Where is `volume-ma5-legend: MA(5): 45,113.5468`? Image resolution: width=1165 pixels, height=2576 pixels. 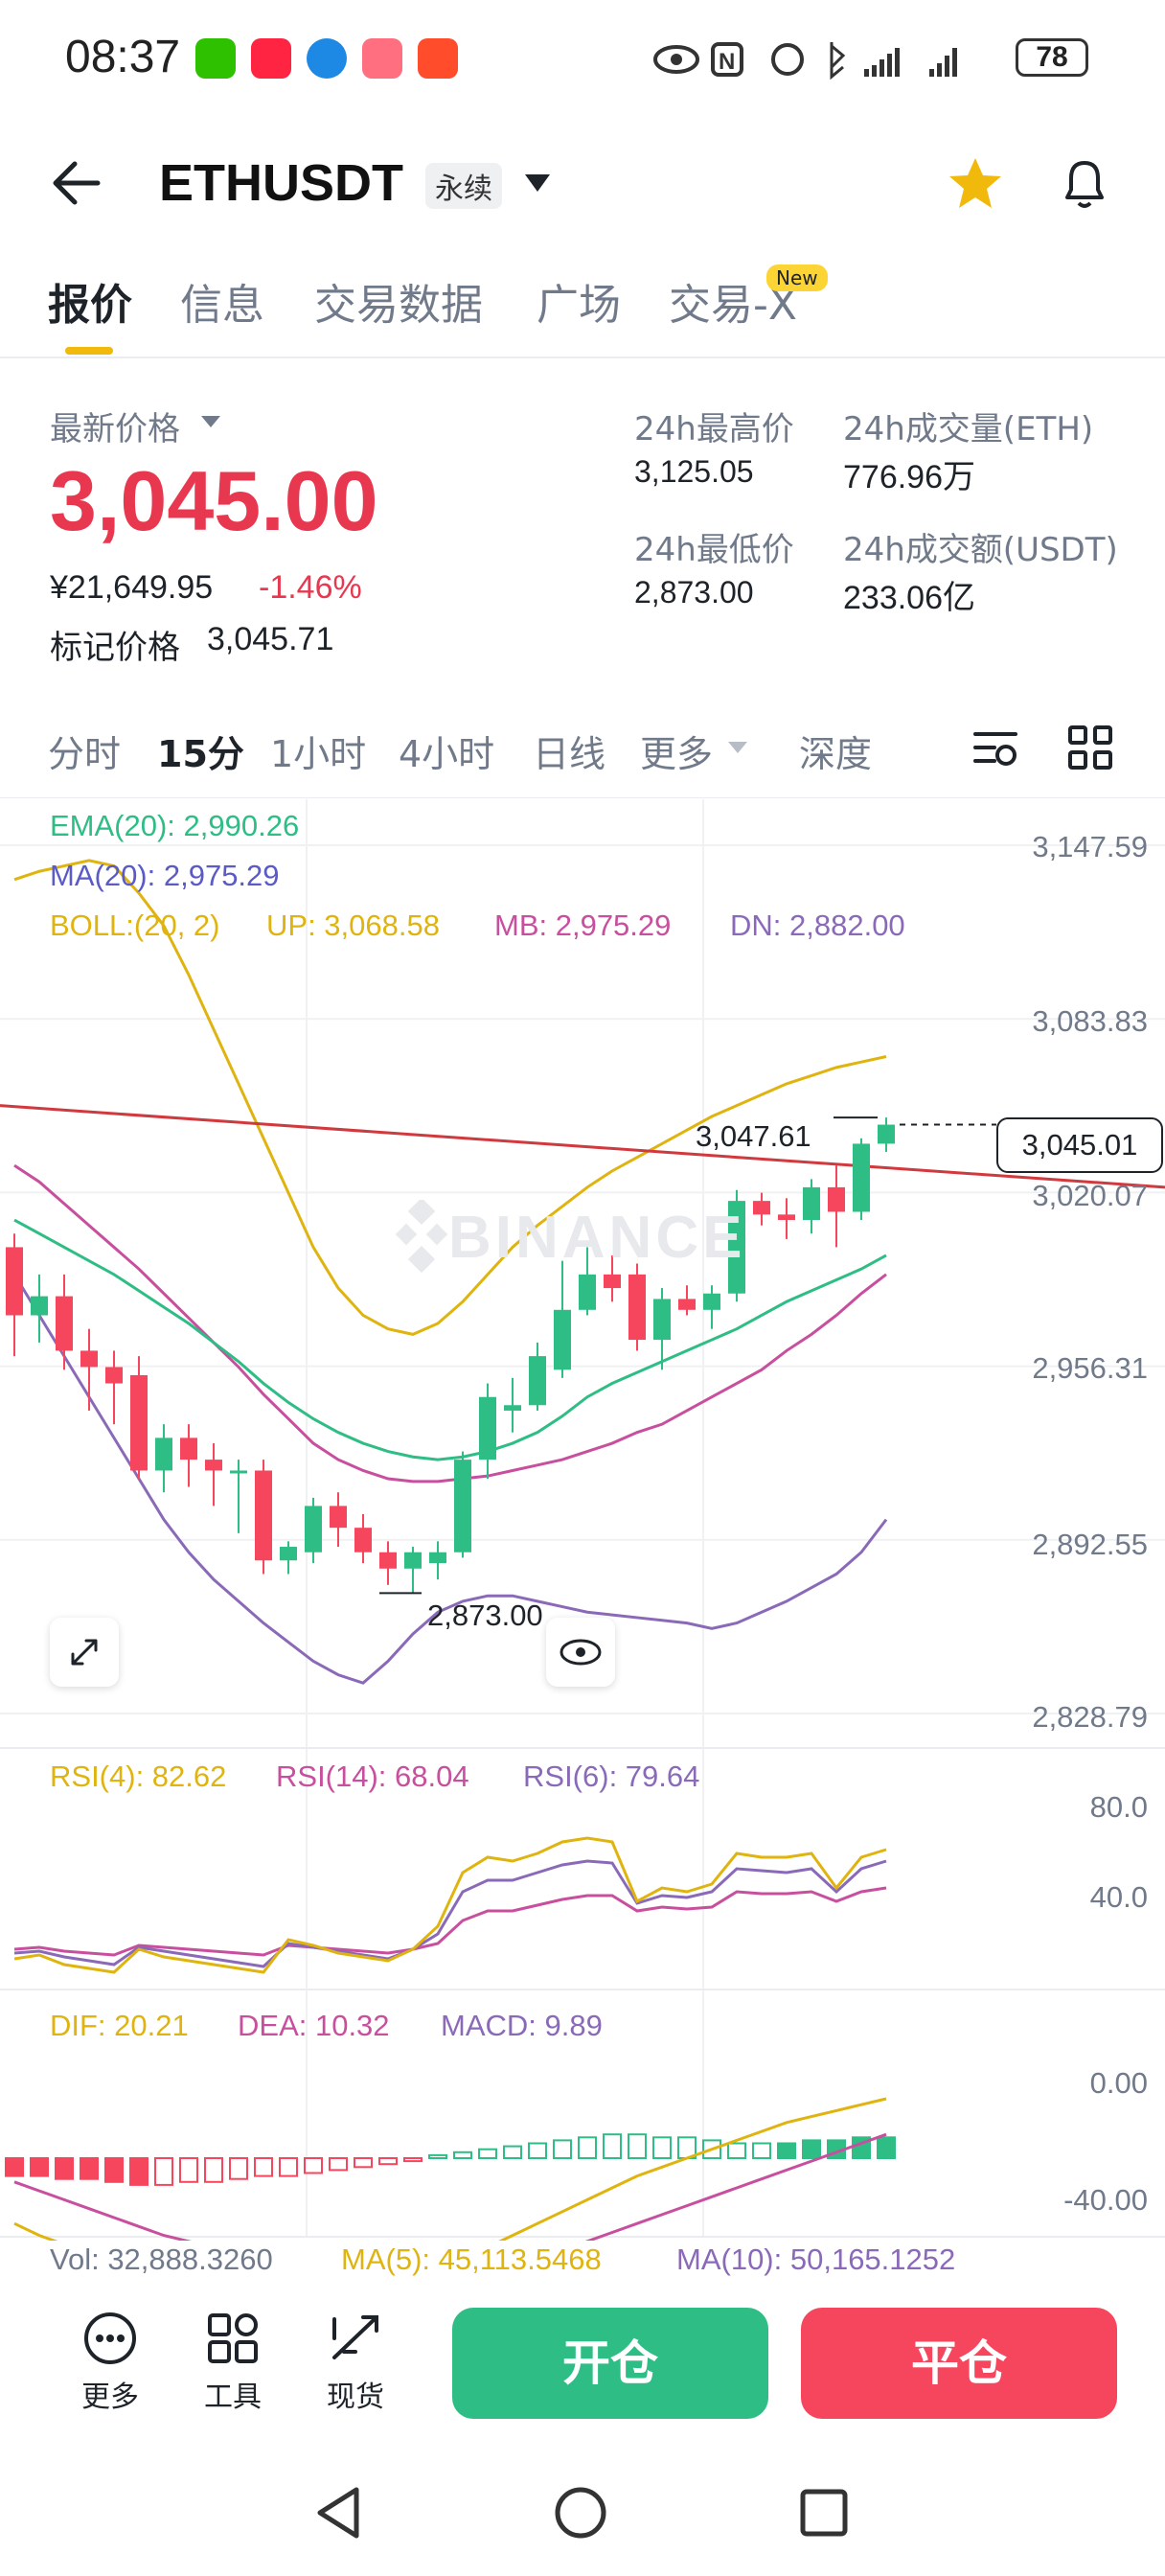 volume-ma5-legend: MA(5): 45,113.5468 is located at coordinates (472, 2259).